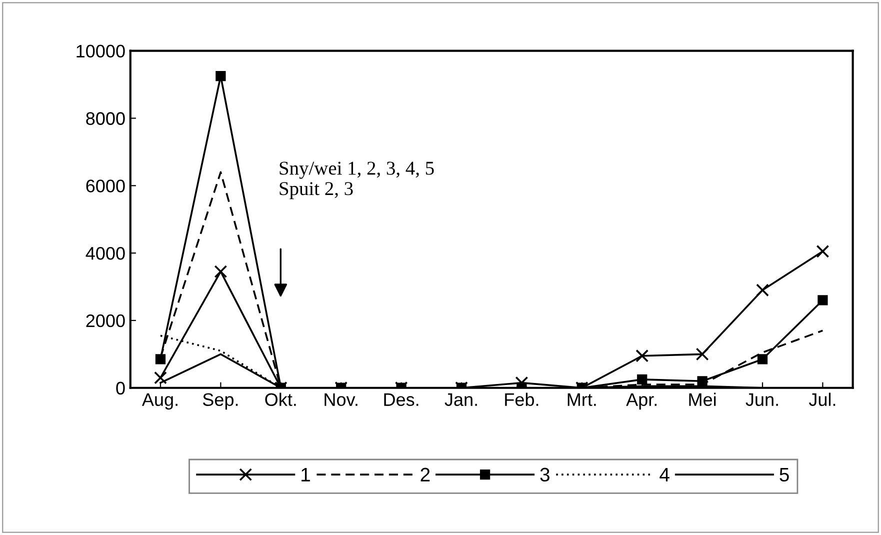 The image size is (881, 535). I want to click on x-tick-label: Sep., so click(220, 401).